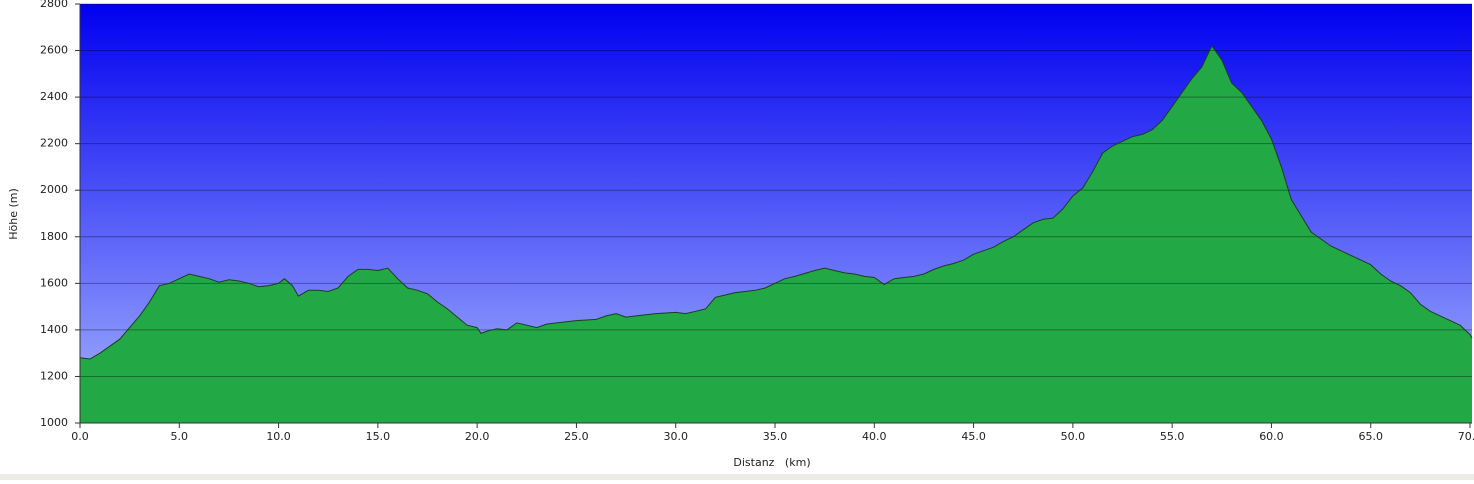  What do you see at coordinates (54, 236) in the screenshot?
I see `y-tick-label: 1800` at bounding box center [54, 236].